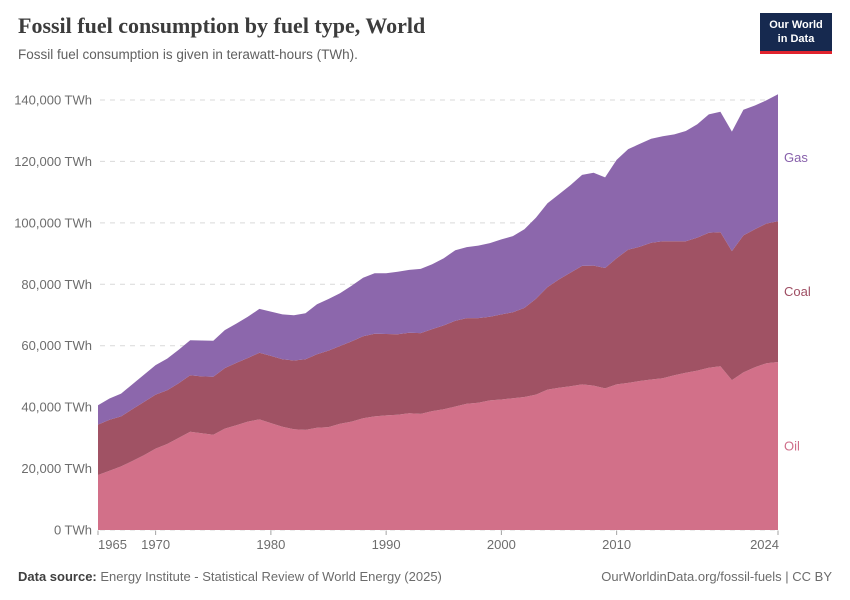 The width and height of the screenshot is (850, 600). I want to click on x-axis-label: 2024, so click(764, 544).